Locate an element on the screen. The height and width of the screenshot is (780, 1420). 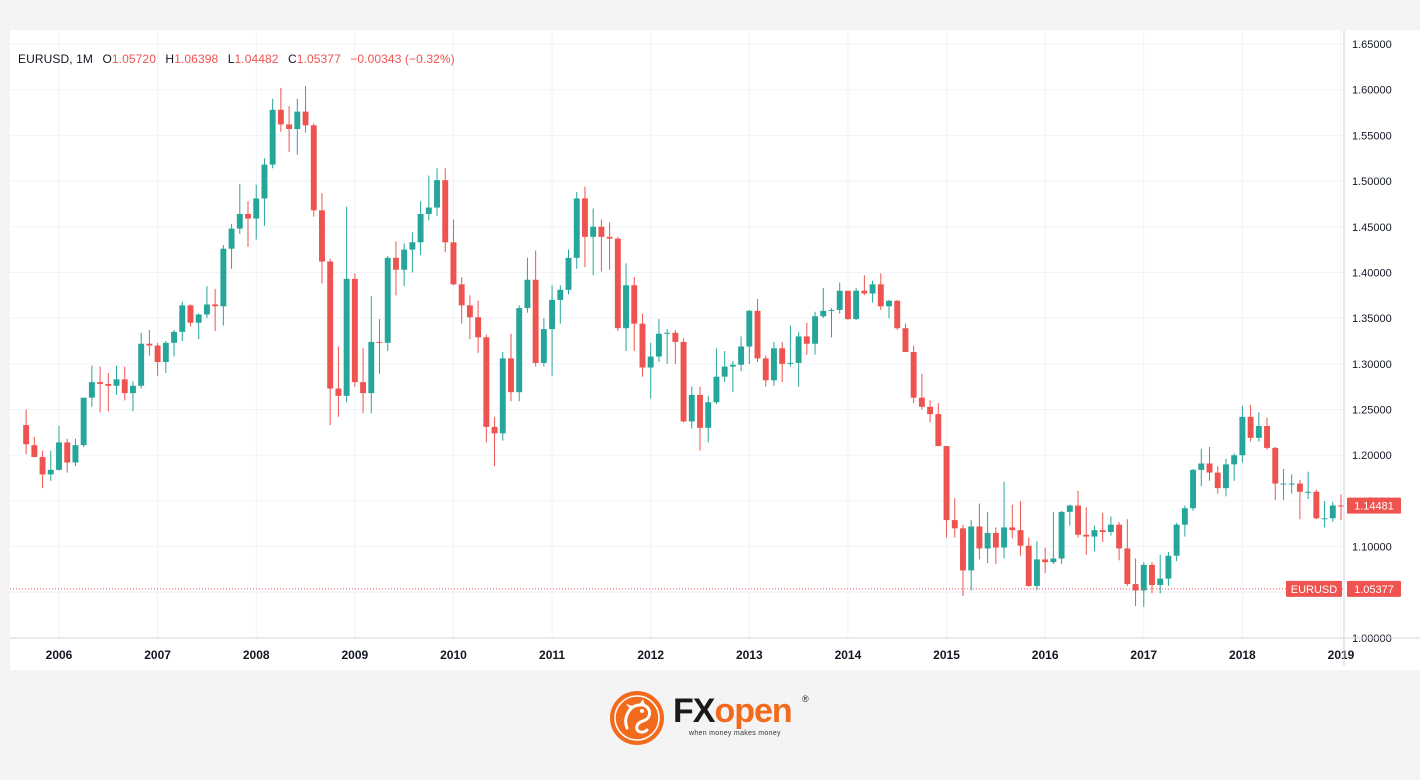
y-tick-label: 1.25000 is located at coordinates (1372, 411).